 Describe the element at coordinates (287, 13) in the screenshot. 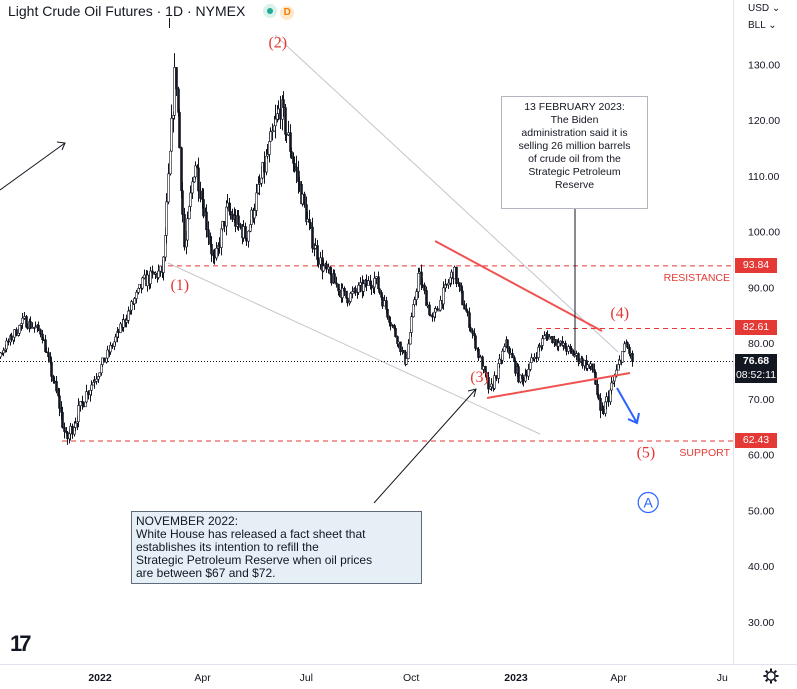

I see `delayed-data-badge: D` at that location.